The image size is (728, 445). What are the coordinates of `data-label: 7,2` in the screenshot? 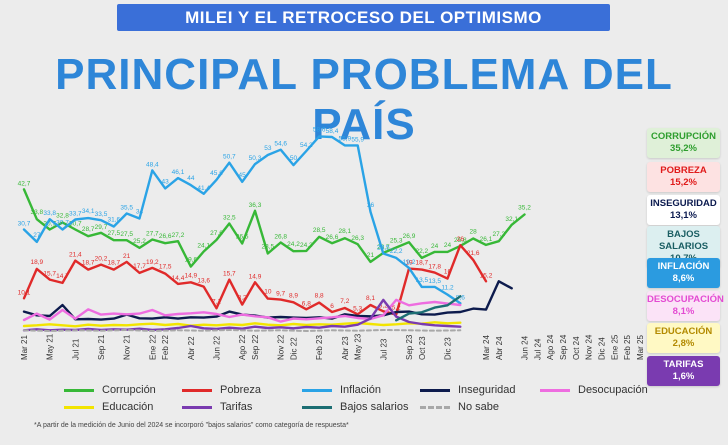 It's located at (344, 301).